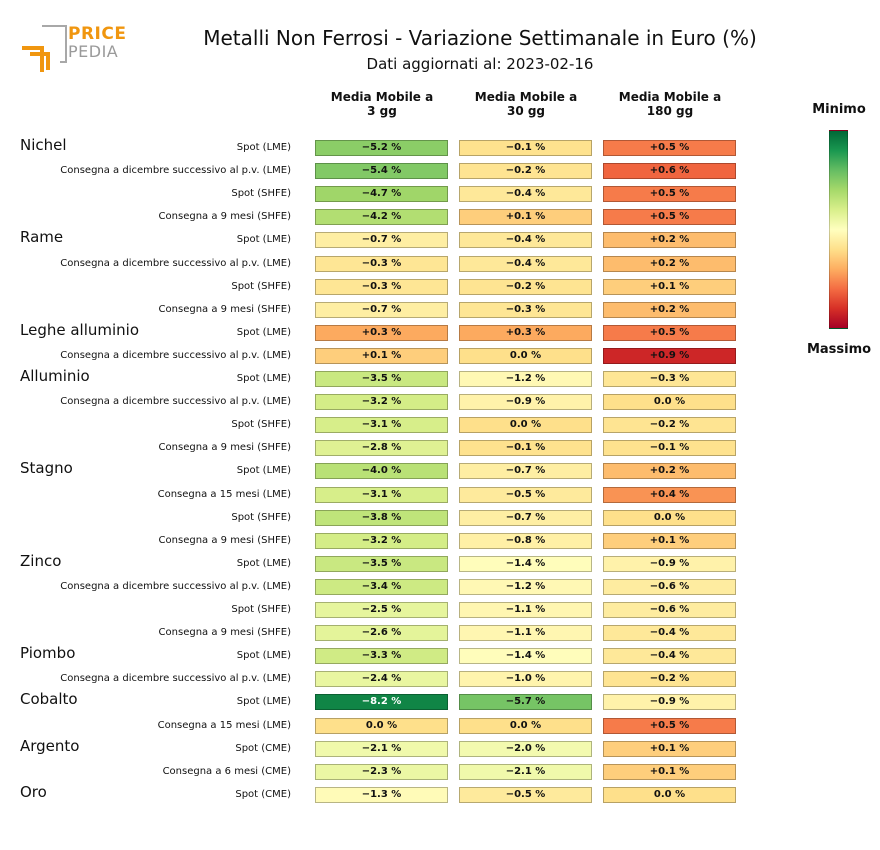 This screenshot has height=850, width=880. What do you see at coordinates (80, 329) in the screenshot?
I see `group-label: Leghe alluminio` at bounding box center [80, 329].